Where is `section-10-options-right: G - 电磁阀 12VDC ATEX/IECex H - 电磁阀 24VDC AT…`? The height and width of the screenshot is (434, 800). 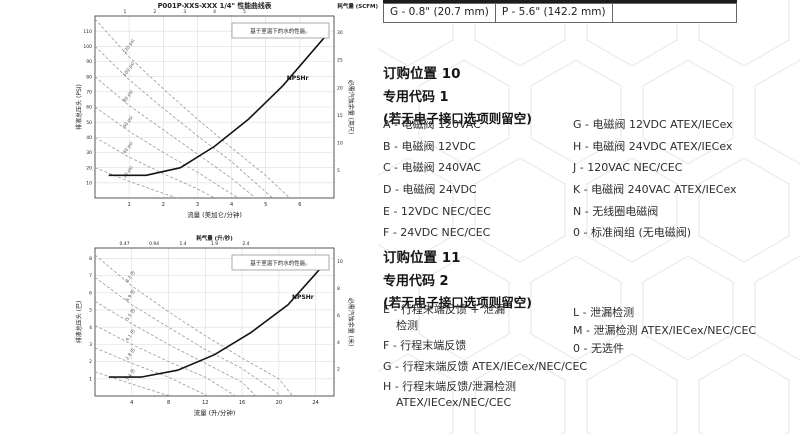
section-10-options-right: G - 电磁阀 12VDC ATEX/IECex H - 电磁阀 24VDC AT… is located at coordinates (686, 183).